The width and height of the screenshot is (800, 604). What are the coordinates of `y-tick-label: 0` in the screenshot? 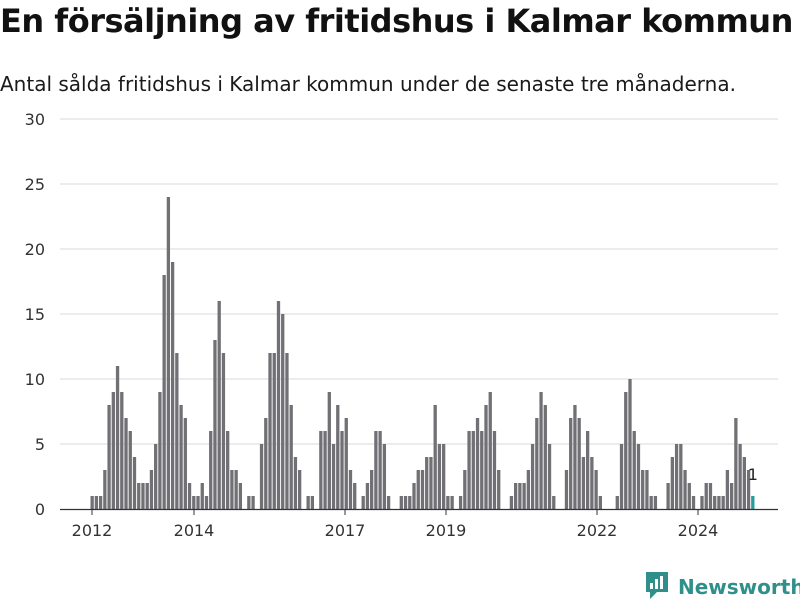 It's located at (40, 509).